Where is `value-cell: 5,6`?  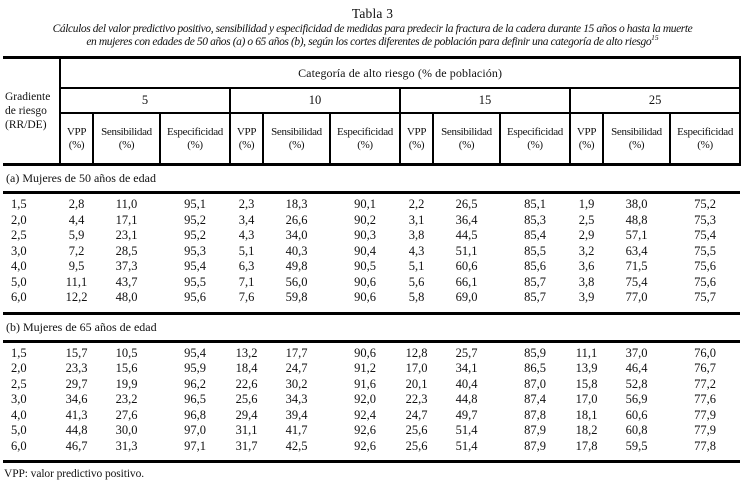 value-cell: 5,6 is located at coordinates (416, 281).